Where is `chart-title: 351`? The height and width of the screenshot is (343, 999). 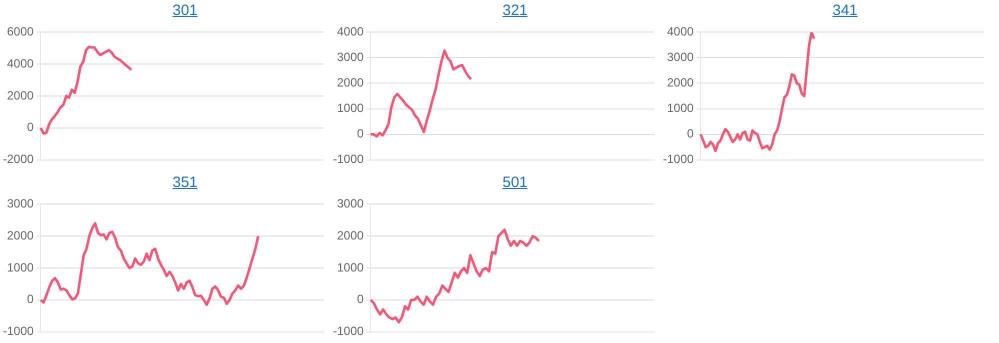 chart-title: 351 is located at coordinates (185, 182).